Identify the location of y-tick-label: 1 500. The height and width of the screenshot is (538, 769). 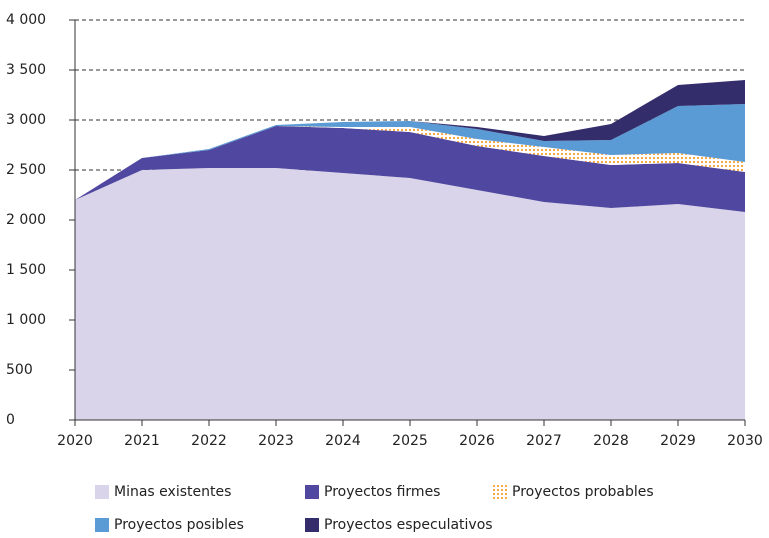
(26, 270).